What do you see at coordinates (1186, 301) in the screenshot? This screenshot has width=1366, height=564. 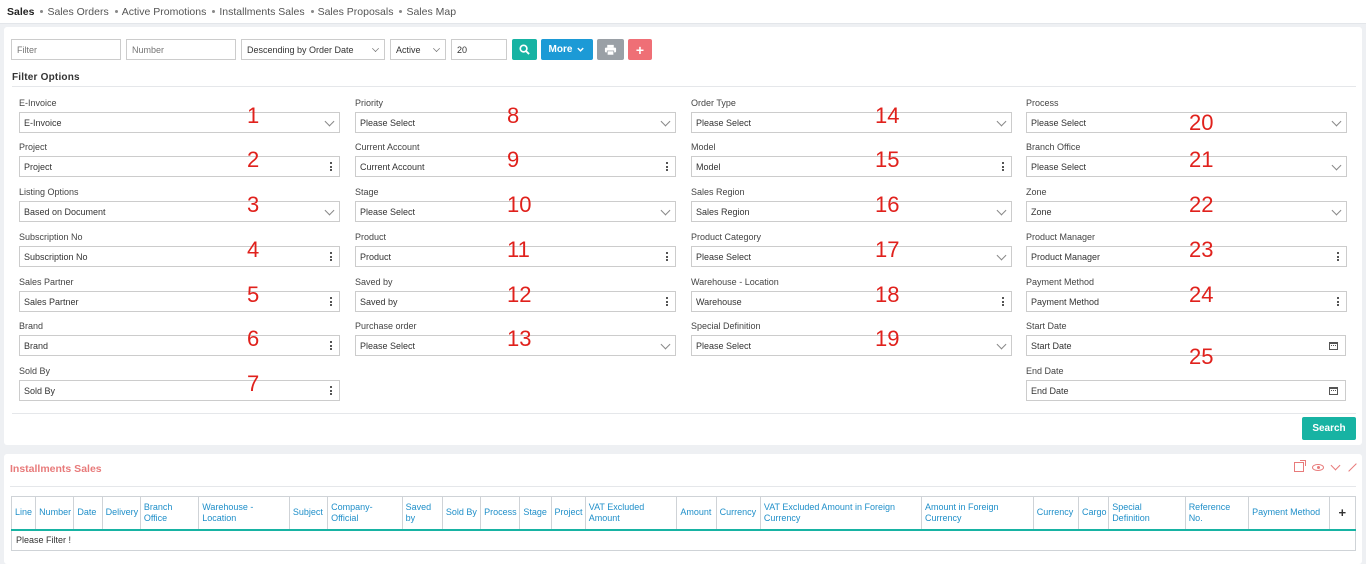 I see `lookup-field: Payment Method` at bounding box center [1186, 301].